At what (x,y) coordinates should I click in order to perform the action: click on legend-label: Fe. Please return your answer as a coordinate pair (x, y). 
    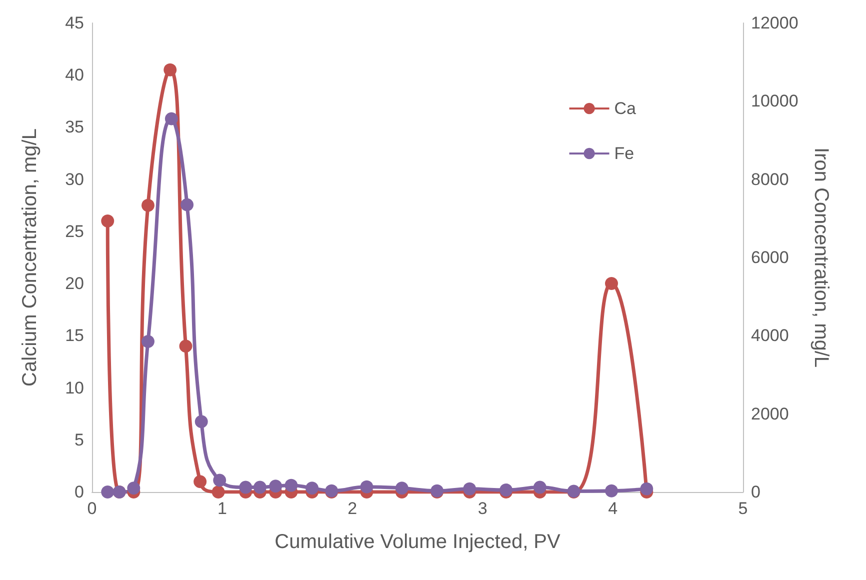
    Looking at the image, I should click on (624, 153).